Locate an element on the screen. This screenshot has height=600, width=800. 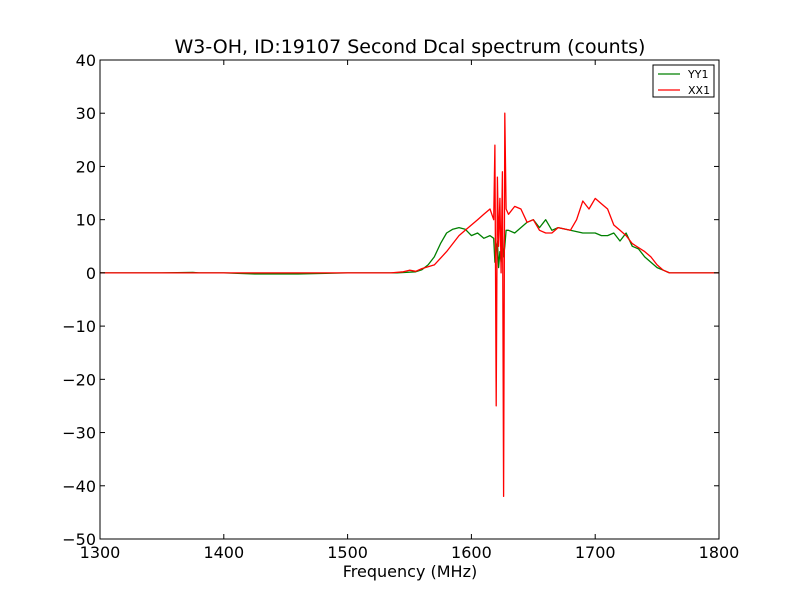
x-axis-label: Frequency (MHz) is located at coordinates (410, 571).